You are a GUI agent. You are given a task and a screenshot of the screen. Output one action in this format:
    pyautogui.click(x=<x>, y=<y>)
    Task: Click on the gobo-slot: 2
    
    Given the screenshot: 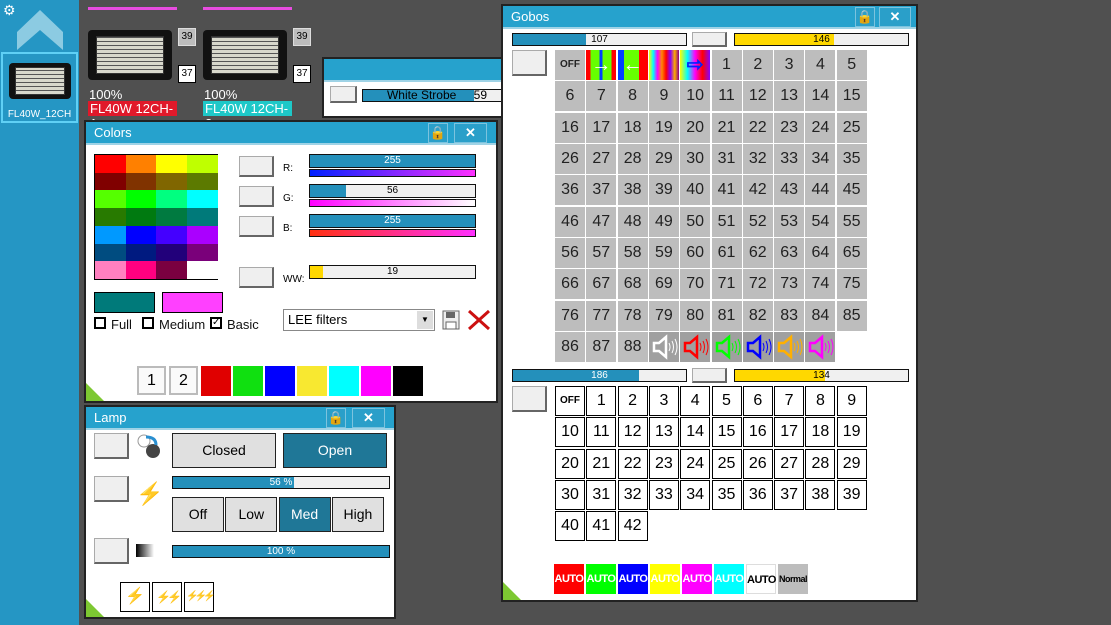 What is the action you would take?
    pyautogui.click(x=757, y=65)
    